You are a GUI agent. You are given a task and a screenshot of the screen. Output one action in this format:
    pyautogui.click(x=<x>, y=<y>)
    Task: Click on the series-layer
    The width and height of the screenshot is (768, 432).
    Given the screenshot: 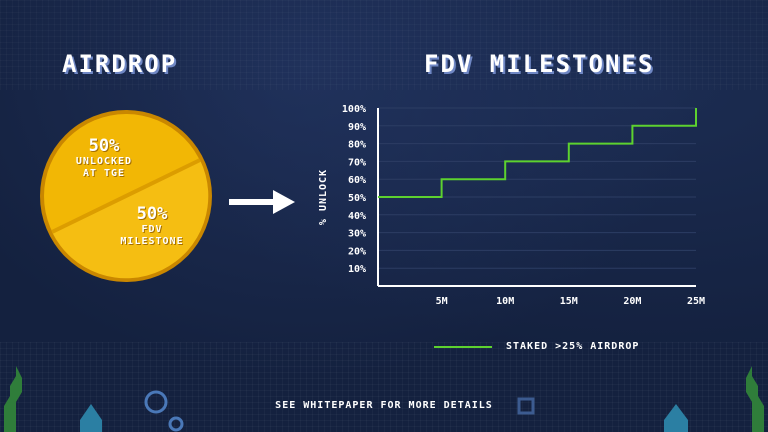 What is the action you would take?
    pyautogui.click(x=537, y=153)
    